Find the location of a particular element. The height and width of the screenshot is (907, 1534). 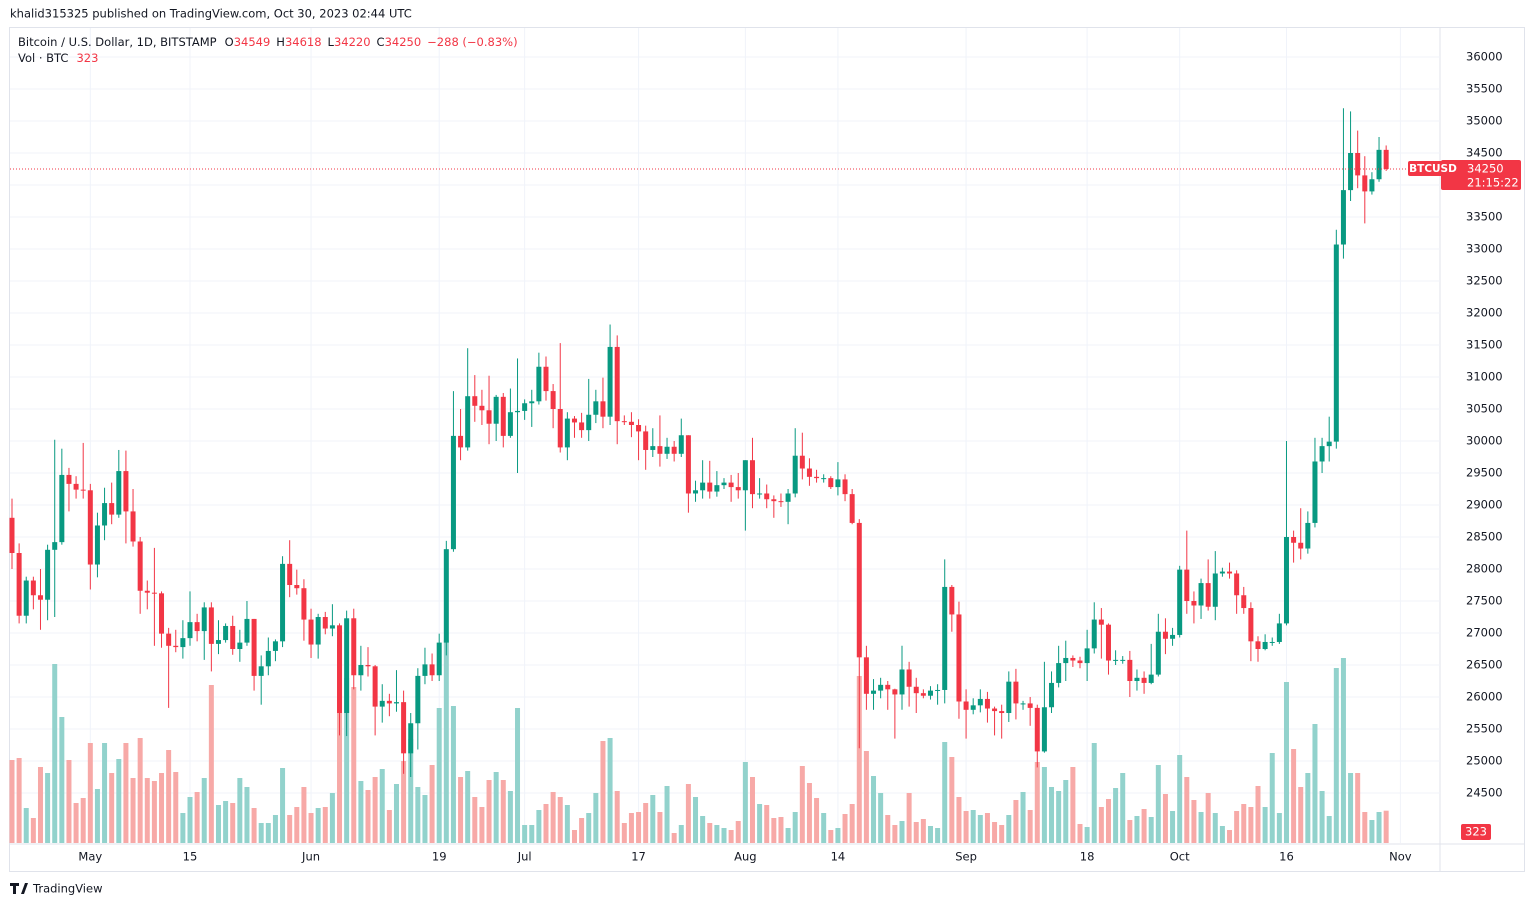

volume-title: Vol · BTC is located at coordinates (43, 58).